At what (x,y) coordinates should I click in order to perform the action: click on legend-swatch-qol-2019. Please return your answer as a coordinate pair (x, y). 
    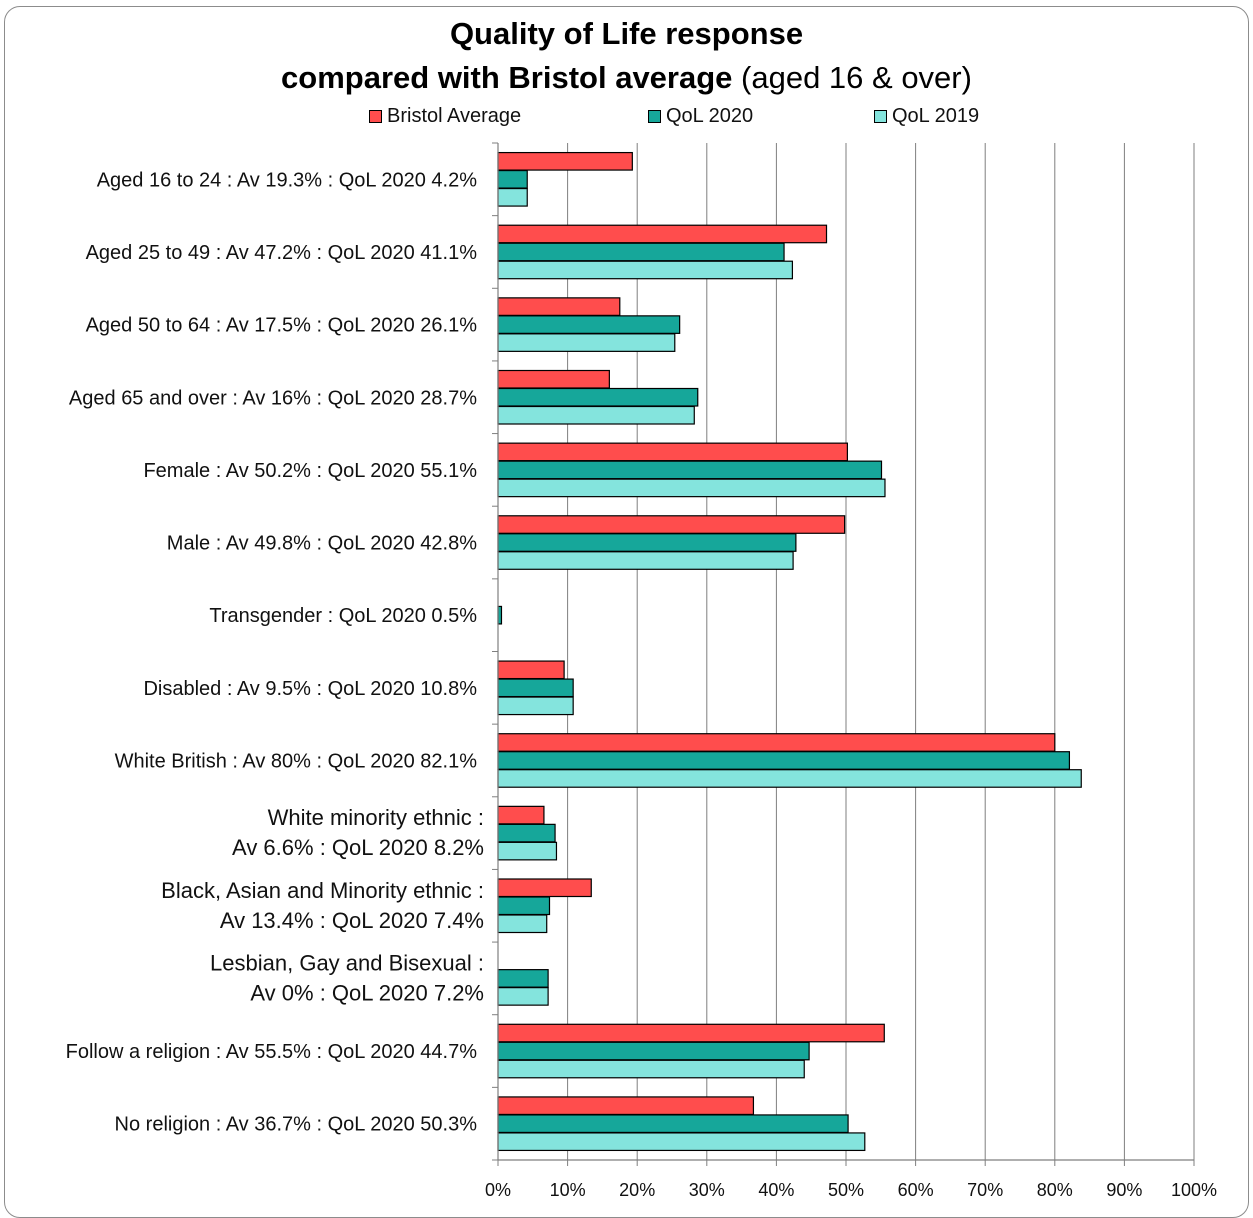
    Looking at the image, I should click on (880, 116).